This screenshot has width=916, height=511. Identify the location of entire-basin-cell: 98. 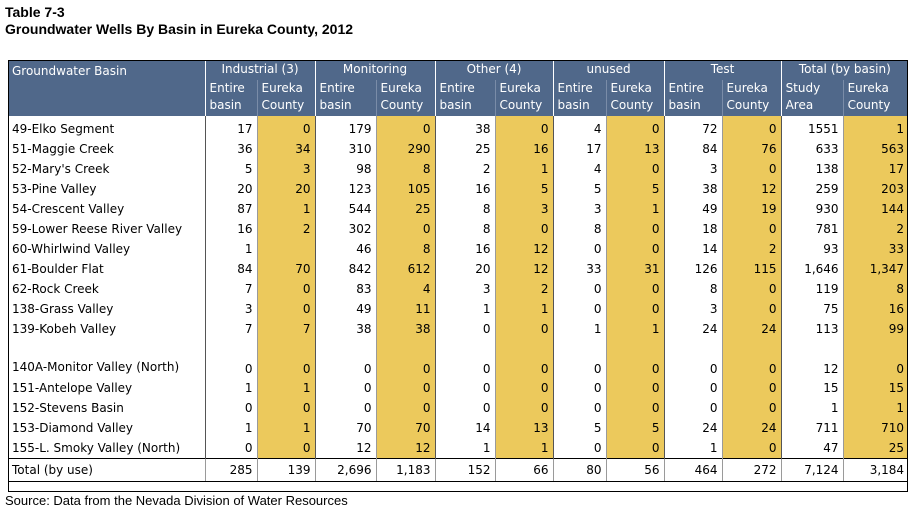
(345, 169).